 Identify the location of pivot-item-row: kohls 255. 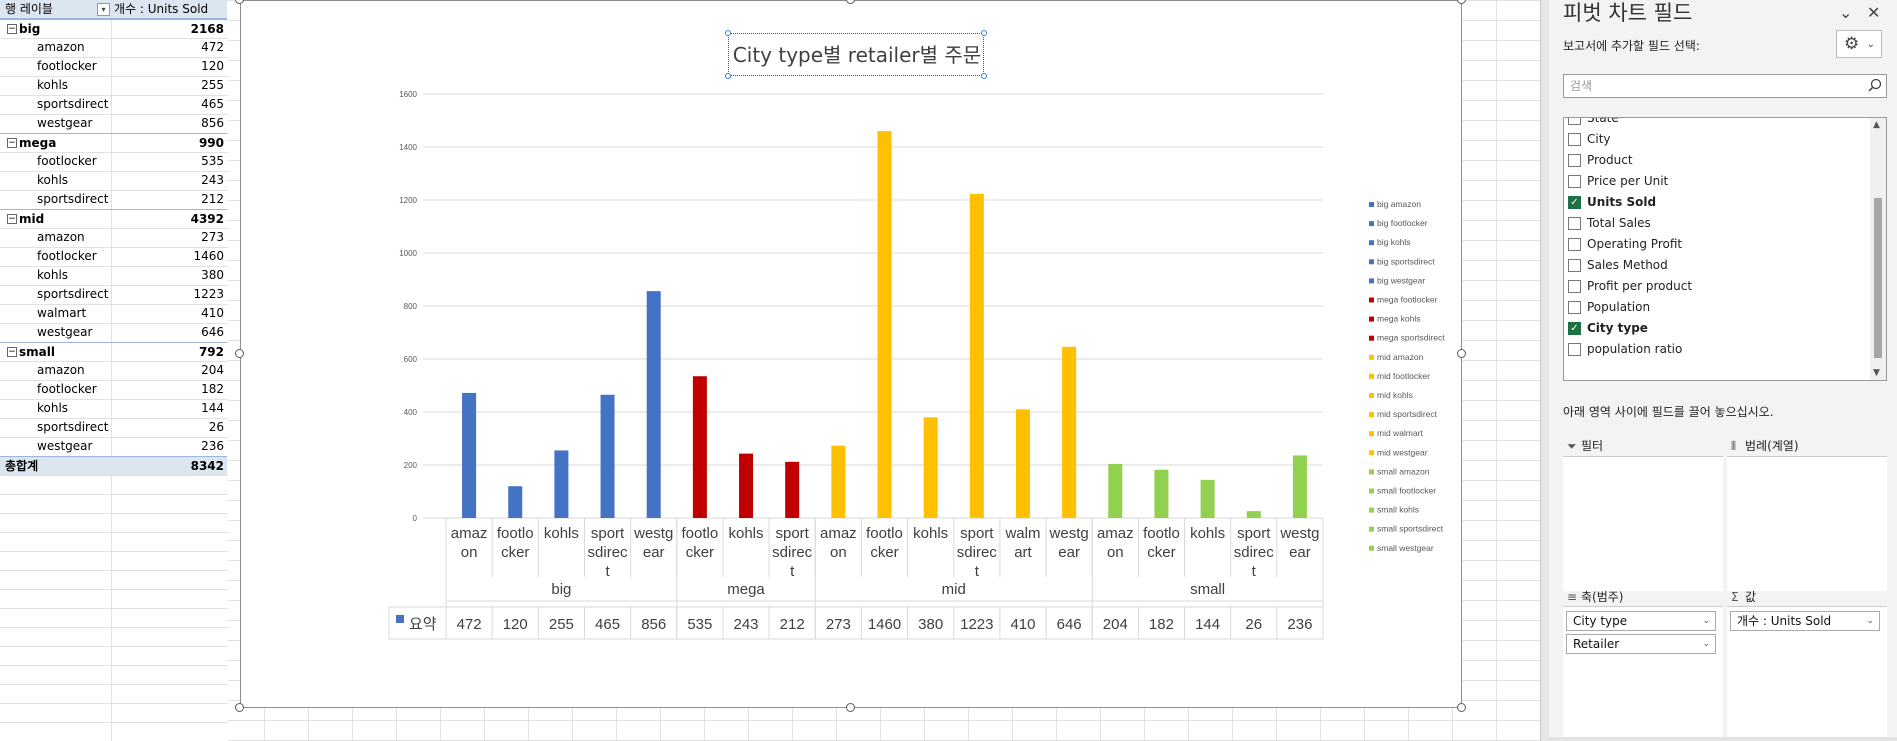
(113, 85).